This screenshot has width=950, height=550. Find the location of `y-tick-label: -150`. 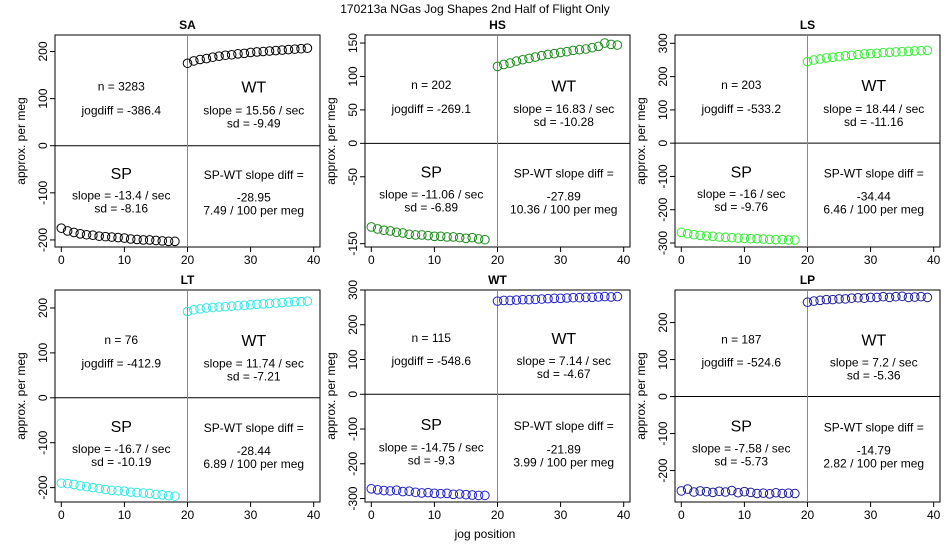

y-tick-label: -150 is located at coordinates (353, 243).